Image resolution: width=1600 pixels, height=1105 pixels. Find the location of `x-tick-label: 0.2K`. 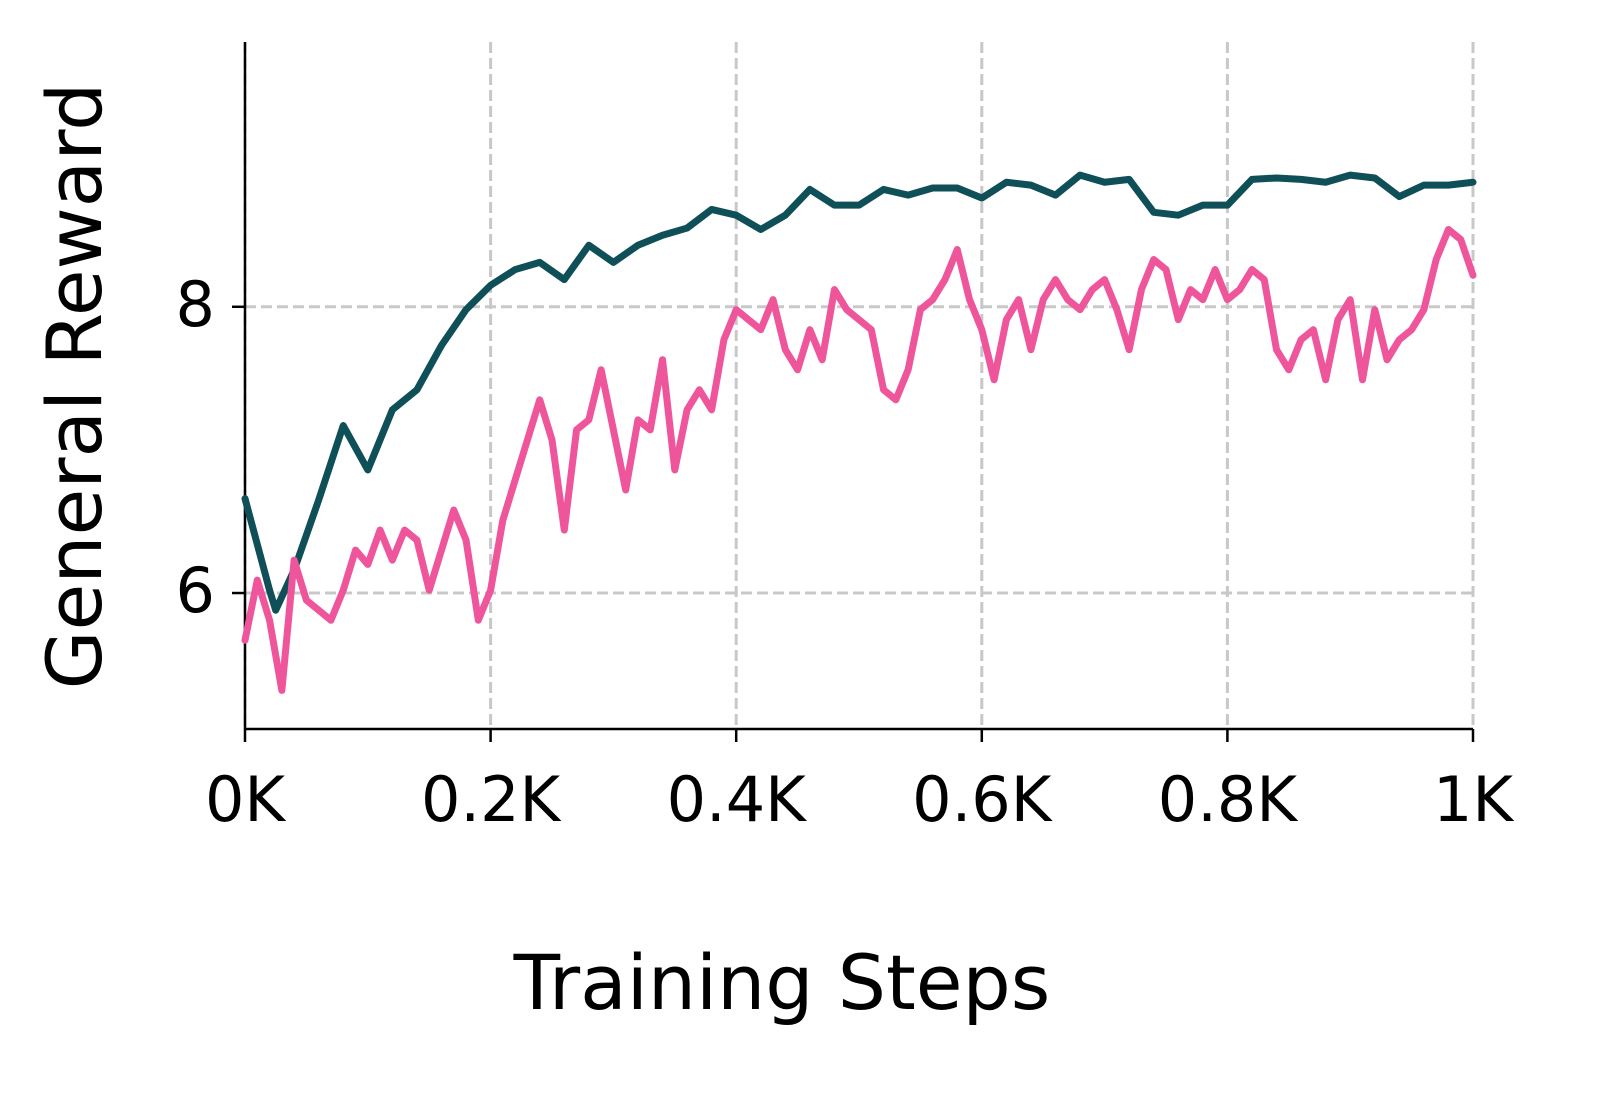

x-tick-label: 0.2K is located at coordinates (491, 799).